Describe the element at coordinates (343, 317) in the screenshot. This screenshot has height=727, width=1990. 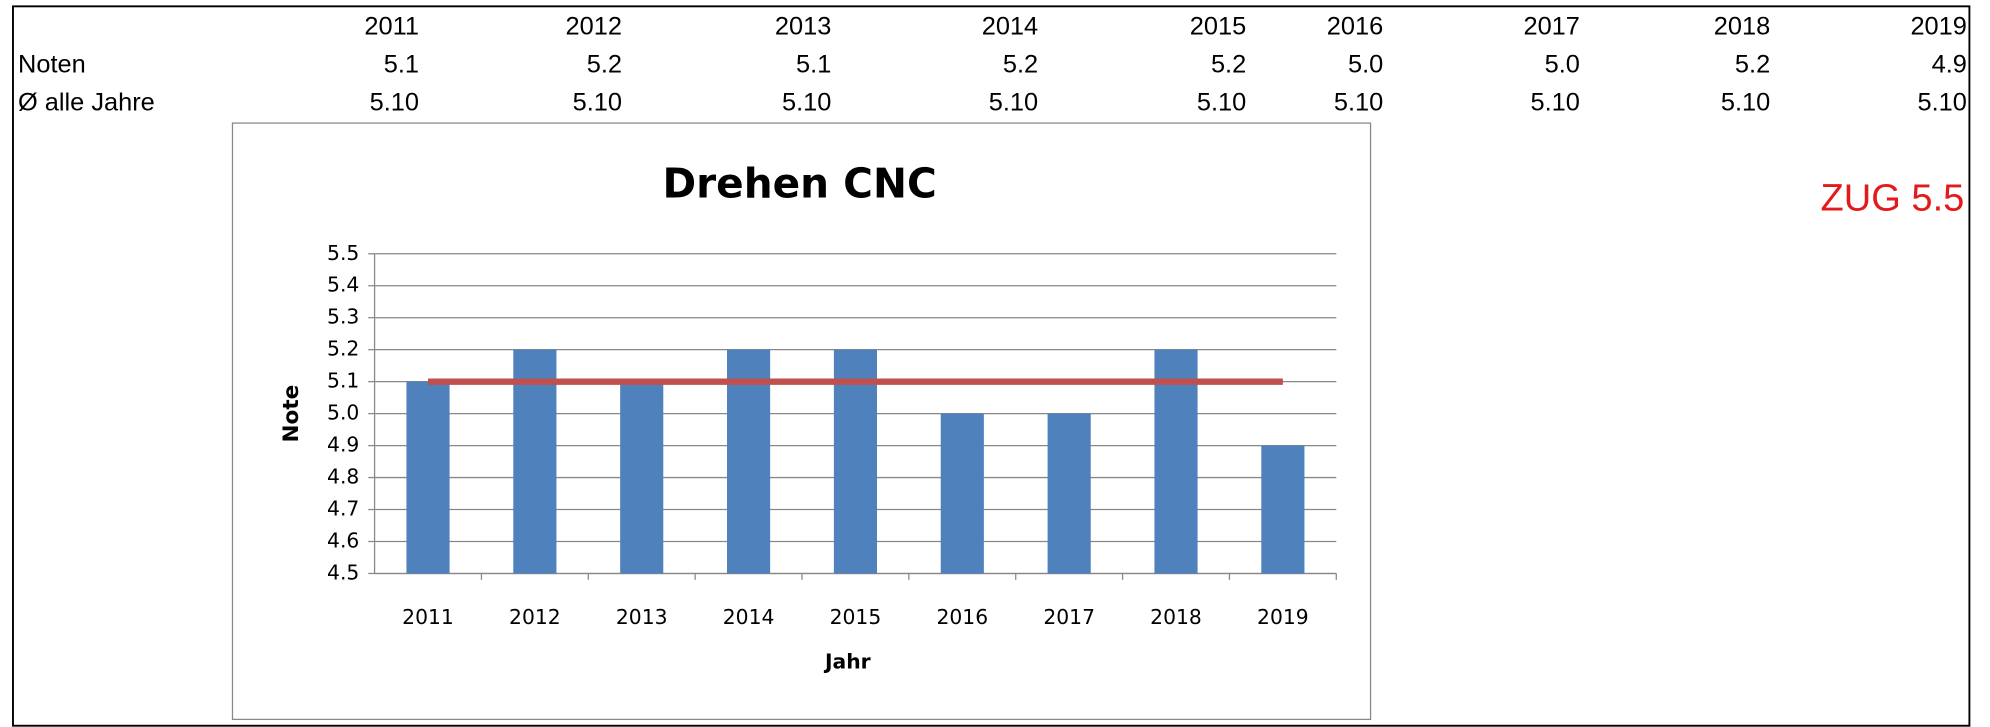
I see `y-tick-label: 5.3` at that location.